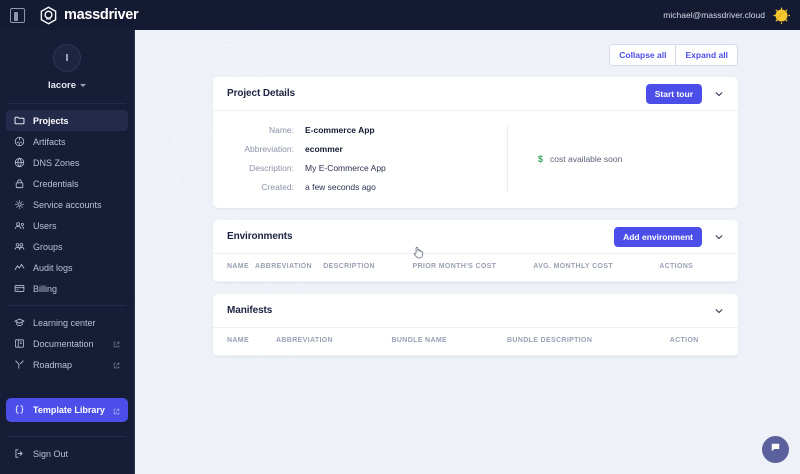 This screenshot has width=800, height=474. Describe the element at coordinates (67, 120) in the screenshot. I see `sidebar-item-projects: Projects` at that location.